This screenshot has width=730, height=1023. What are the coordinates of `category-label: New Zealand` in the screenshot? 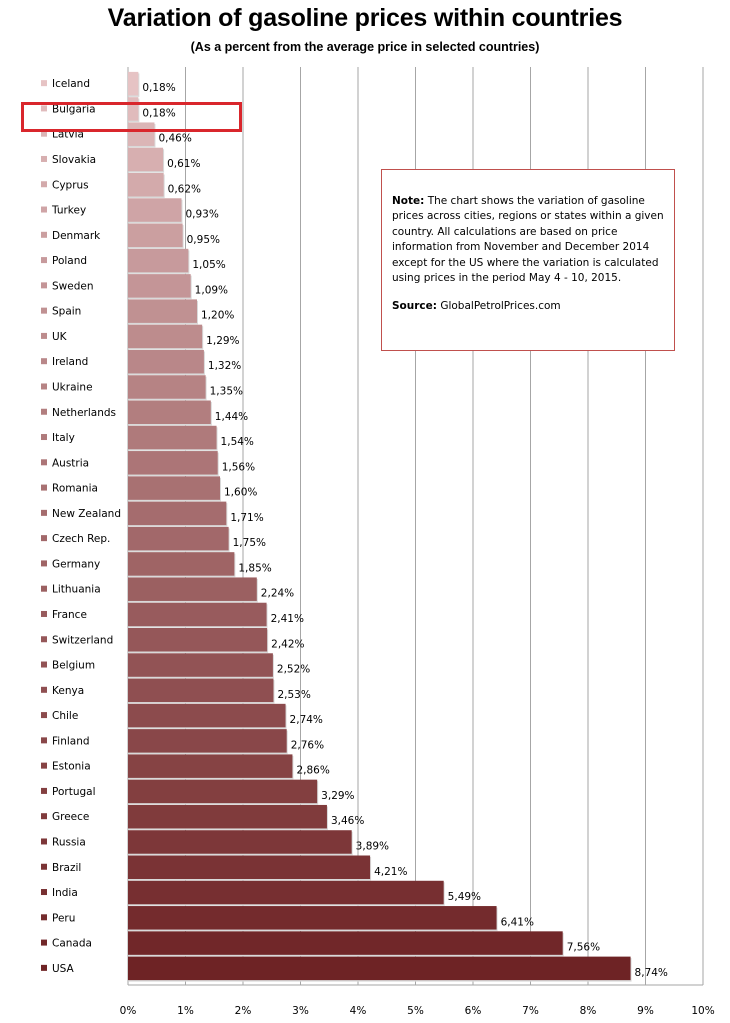 It's located at (86, 514).